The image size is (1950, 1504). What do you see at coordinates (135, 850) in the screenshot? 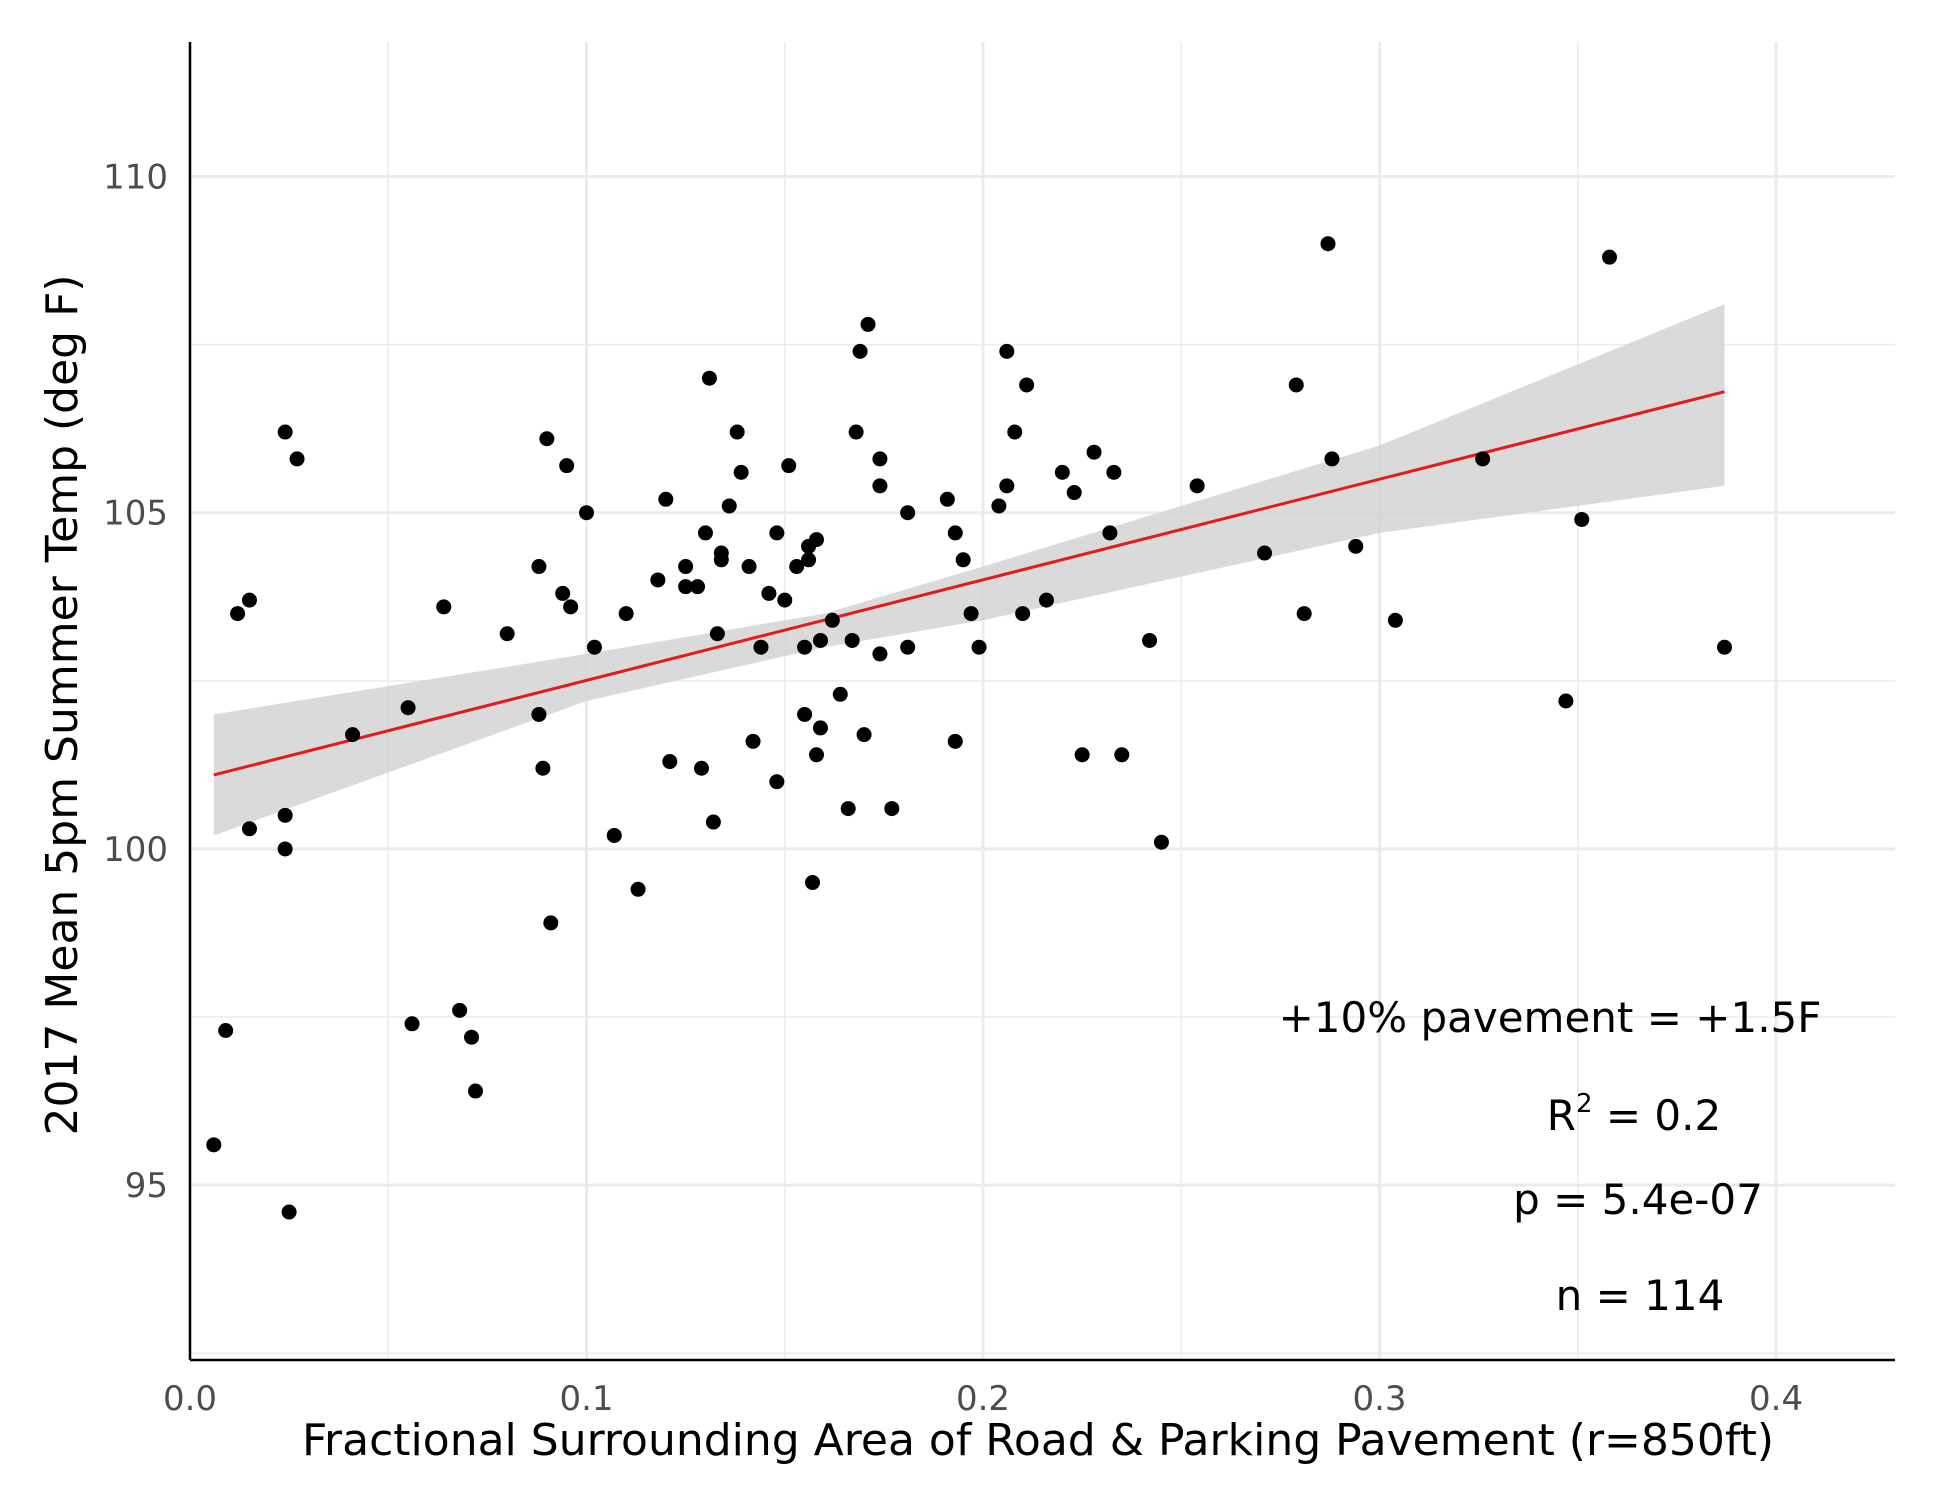
I see `y-tick-label: 100` at bounding box center [135, 850].